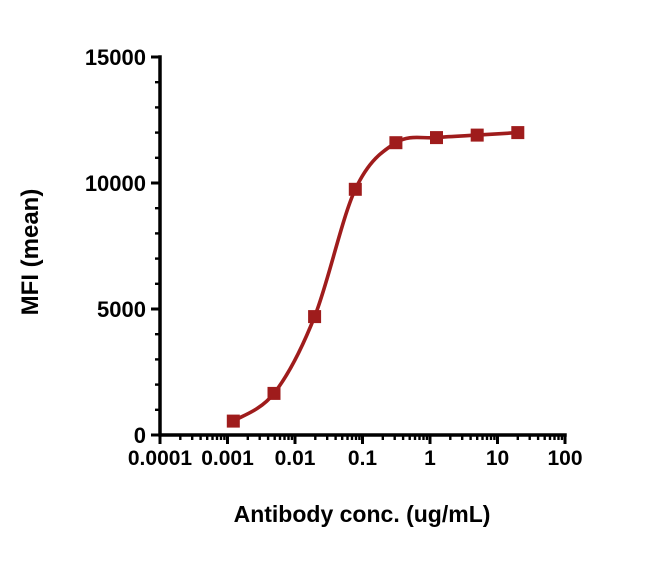 The image size is (650, 577). I want to click on x-tick-label: 0.1, so click(363, 458).